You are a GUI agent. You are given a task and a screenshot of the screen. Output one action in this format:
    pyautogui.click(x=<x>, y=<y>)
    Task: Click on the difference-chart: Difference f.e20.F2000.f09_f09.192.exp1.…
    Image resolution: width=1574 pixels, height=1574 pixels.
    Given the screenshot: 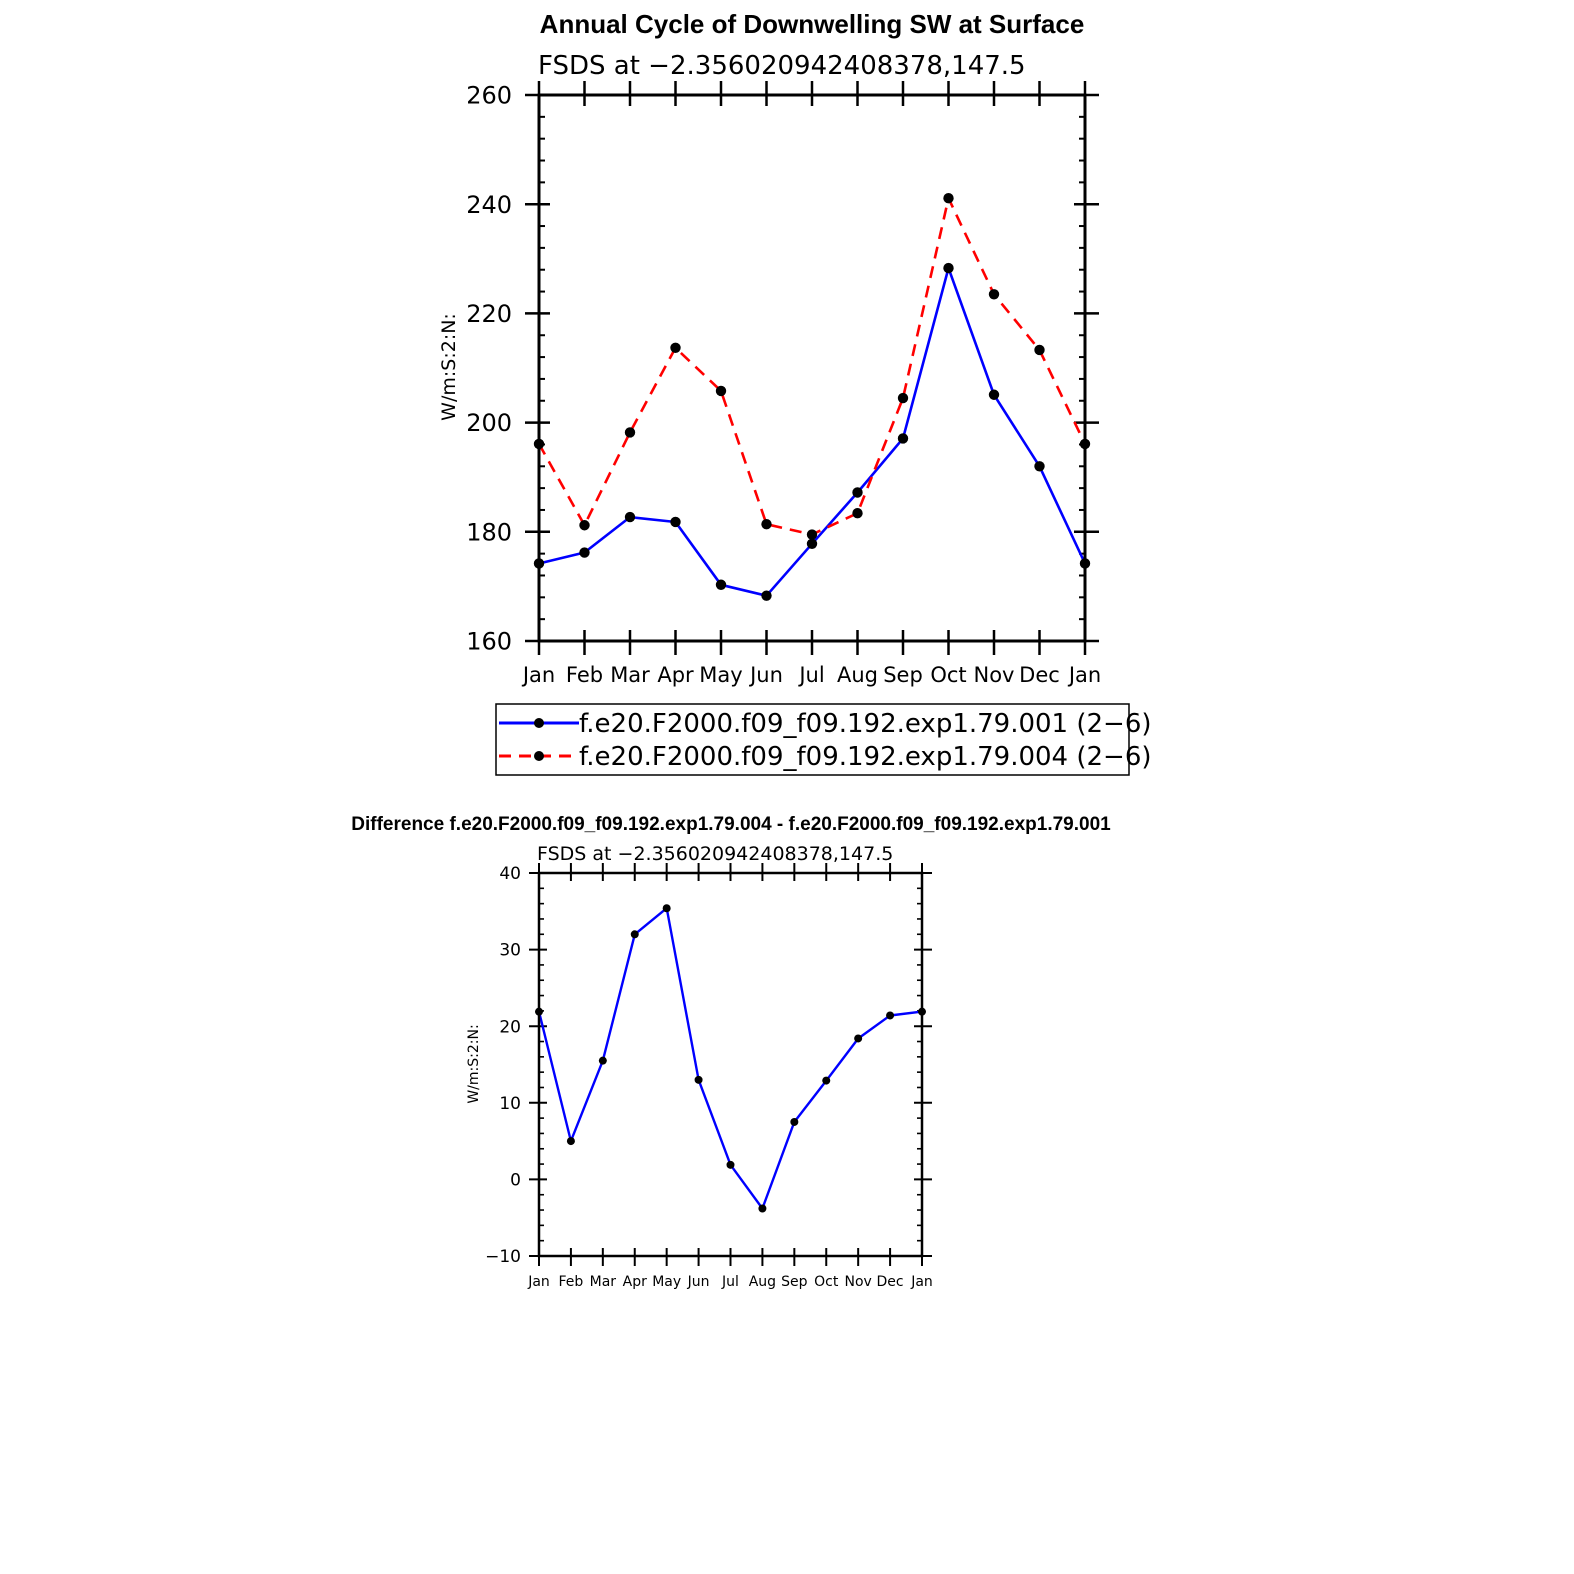 What is the action you would take?
    pyautogui.click(x=731, y=1052)
    